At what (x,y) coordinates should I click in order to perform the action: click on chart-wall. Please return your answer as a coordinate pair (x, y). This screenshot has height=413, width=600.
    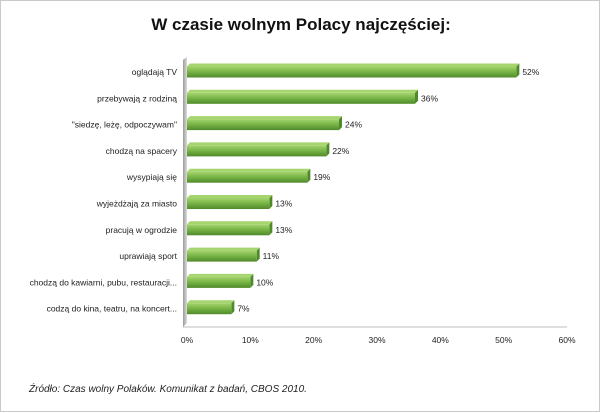
    Looking at the image, I should click on (185, 191).